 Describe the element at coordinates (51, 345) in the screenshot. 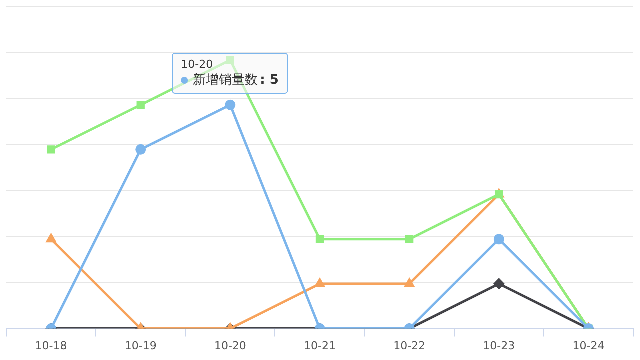

I see `x-tick-label: 10-18` at that location.